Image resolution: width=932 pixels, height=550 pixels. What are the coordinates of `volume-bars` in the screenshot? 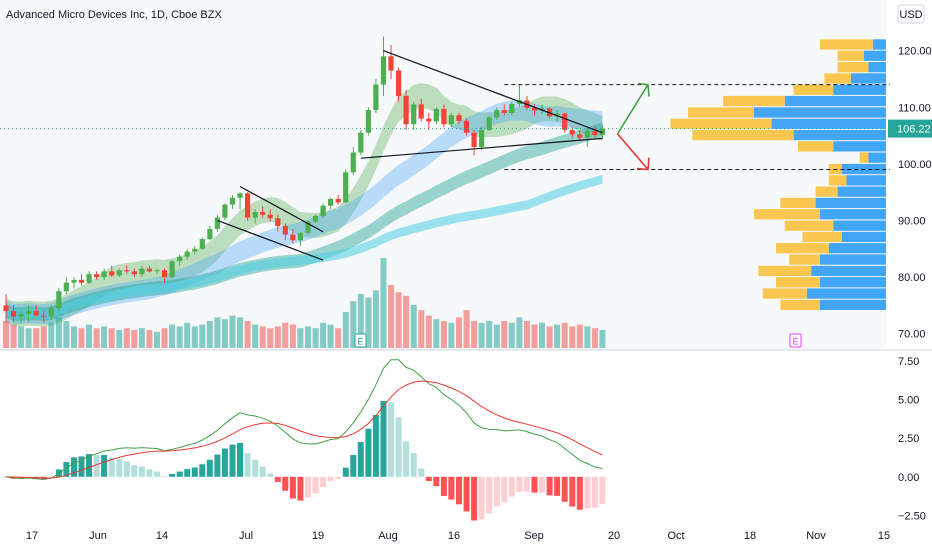 It's located at (304, 303).